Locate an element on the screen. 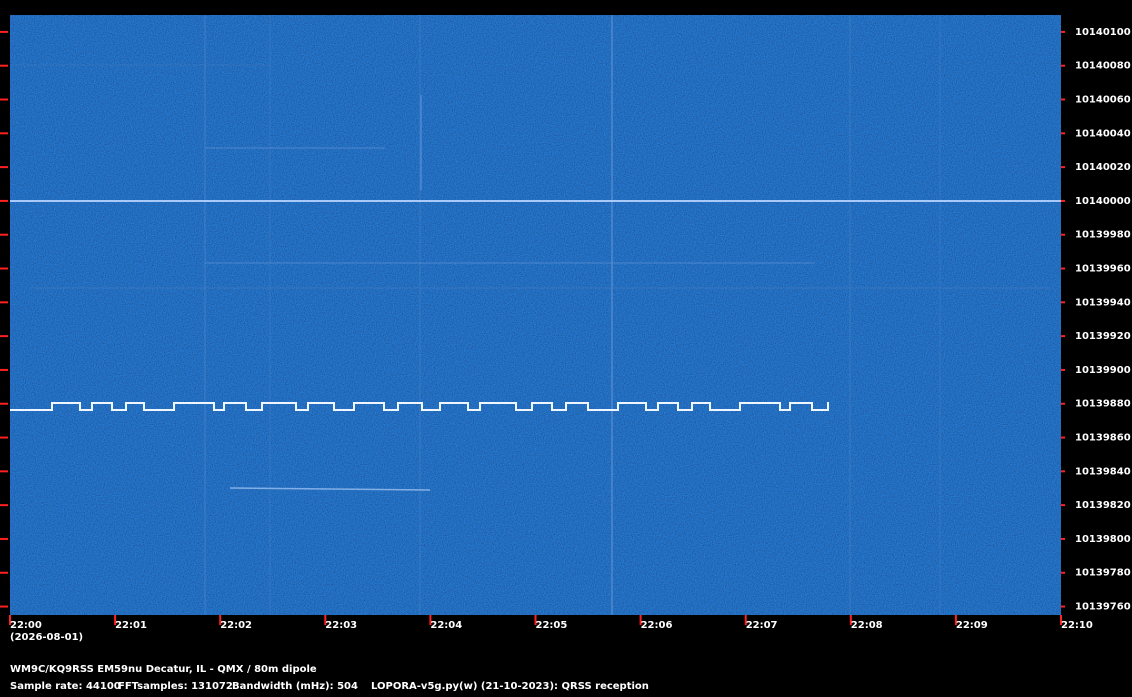 The image size is (1132, 697). x-tick-label: 22:02 is located at coordinates (236, 625).